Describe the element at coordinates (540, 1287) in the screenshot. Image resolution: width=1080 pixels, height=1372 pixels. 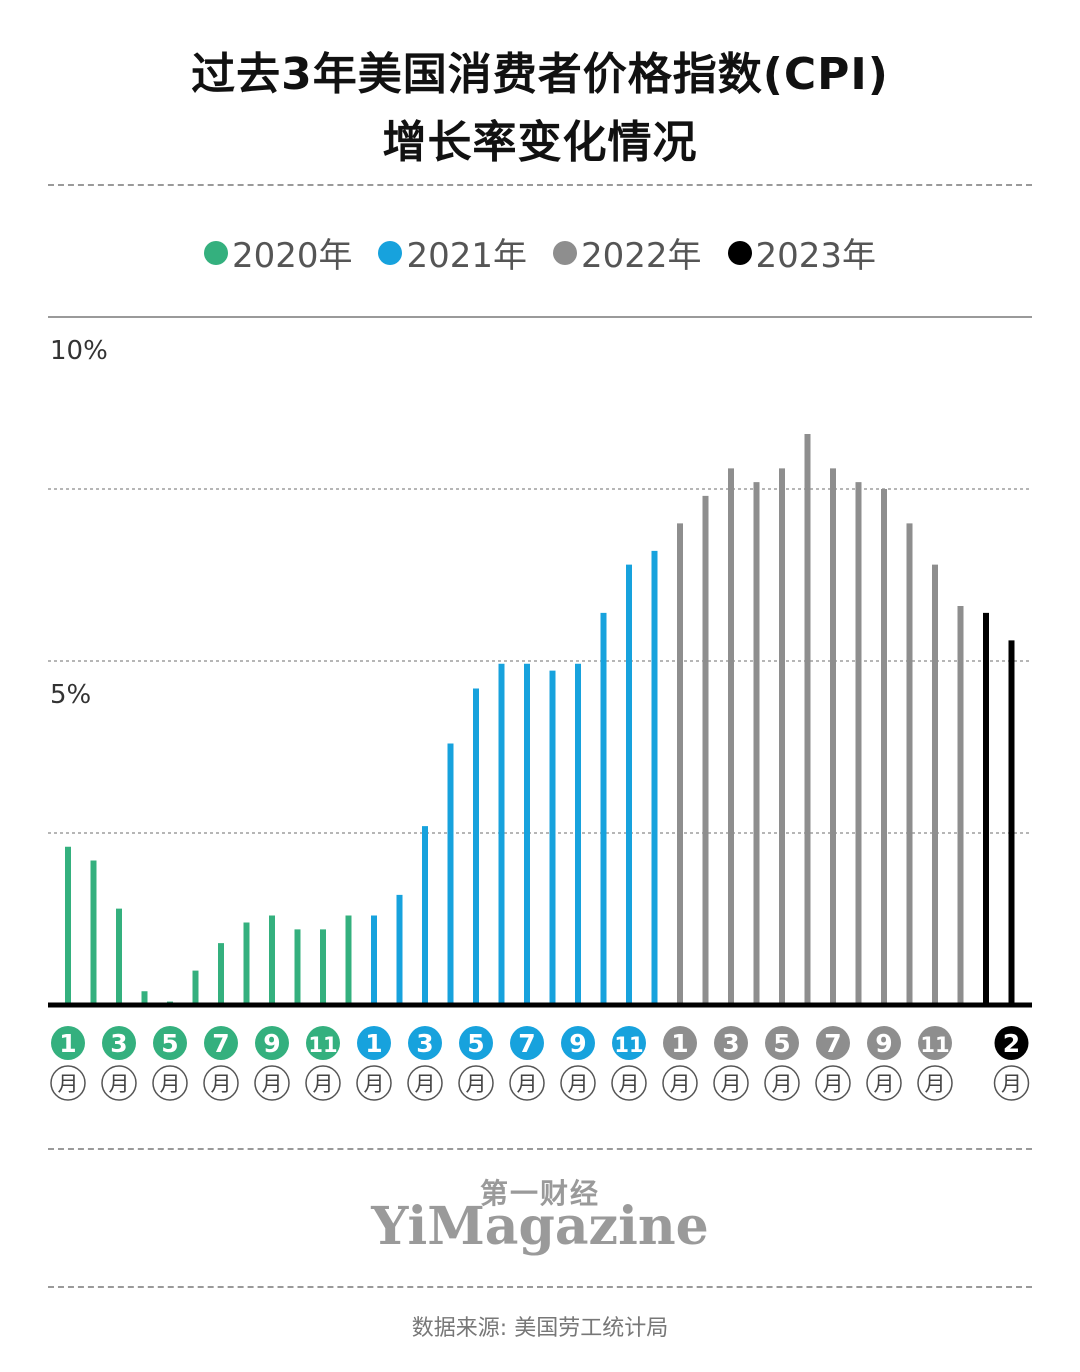
I see `divider-bottom` at that location.